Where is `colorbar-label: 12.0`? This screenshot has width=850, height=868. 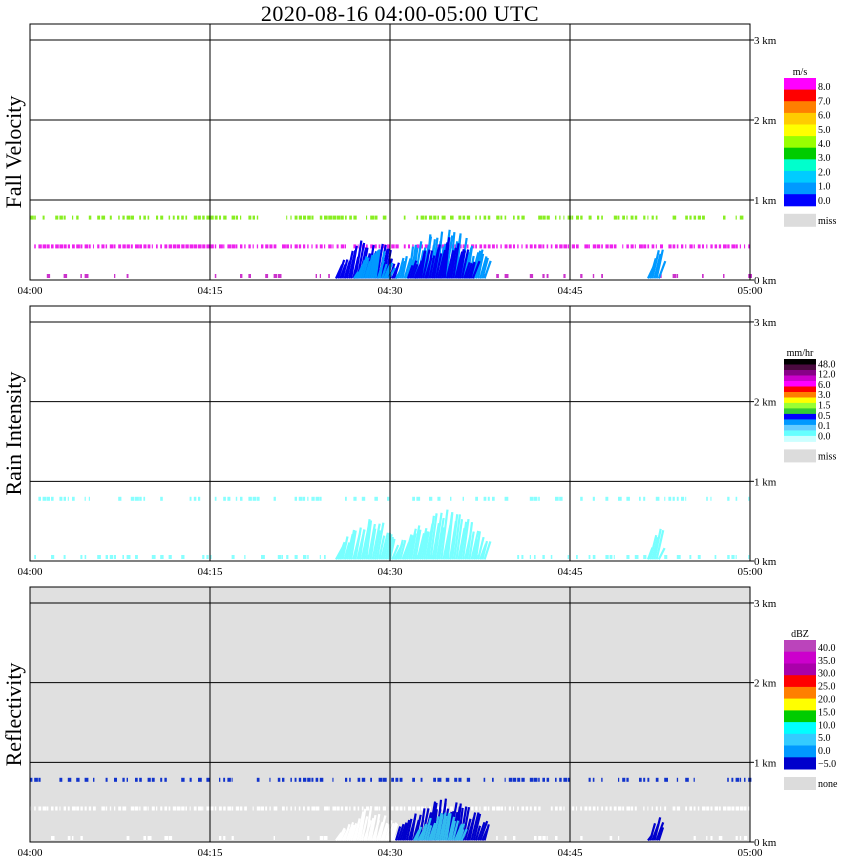 colorbar-label: 12.0 is located at coordinates (827, 375).